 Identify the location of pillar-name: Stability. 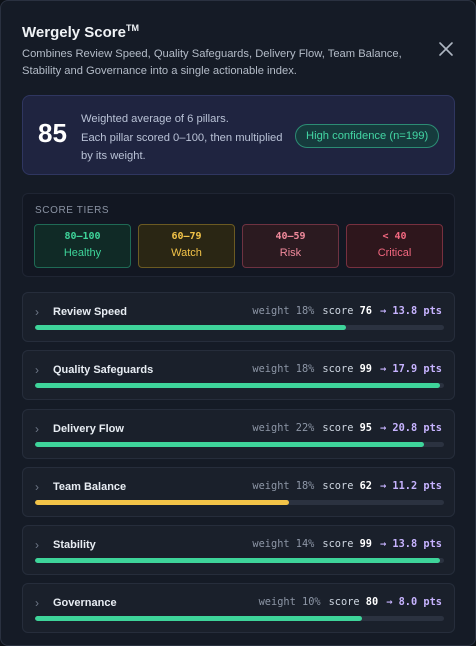
(74, 545).